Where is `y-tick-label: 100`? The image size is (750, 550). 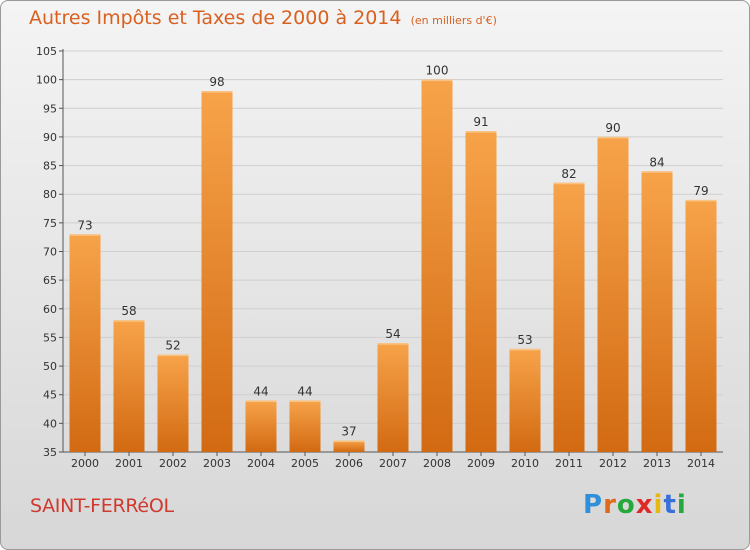
y-tick-label: 100 is located at coordinates (46, 80).